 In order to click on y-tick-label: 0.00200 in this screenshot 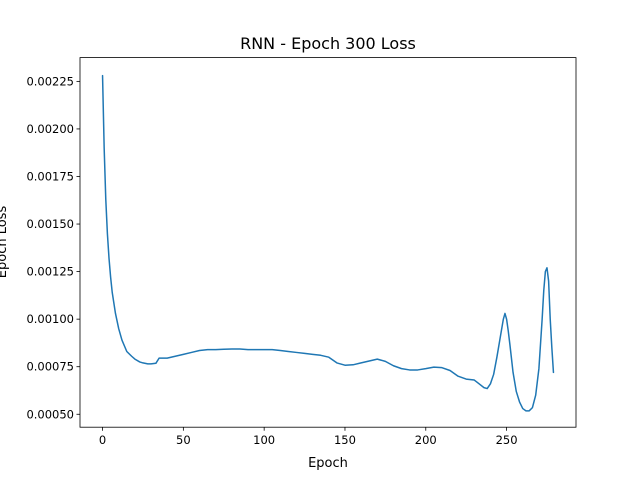, I will do `click(50, 129)`.